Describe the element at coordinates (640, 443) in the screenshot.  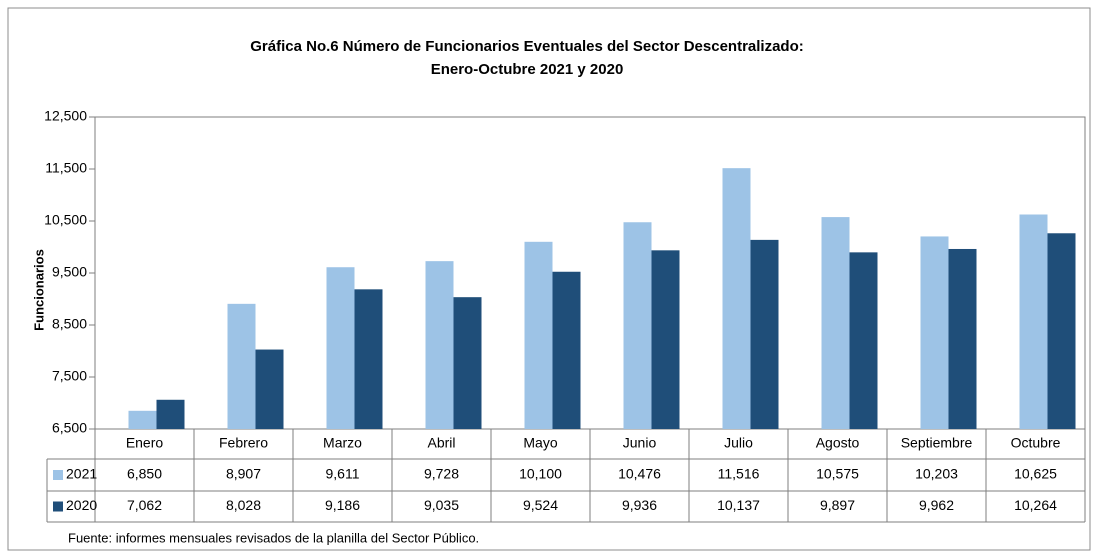
I see `x-tick-label: Junio` at that location.